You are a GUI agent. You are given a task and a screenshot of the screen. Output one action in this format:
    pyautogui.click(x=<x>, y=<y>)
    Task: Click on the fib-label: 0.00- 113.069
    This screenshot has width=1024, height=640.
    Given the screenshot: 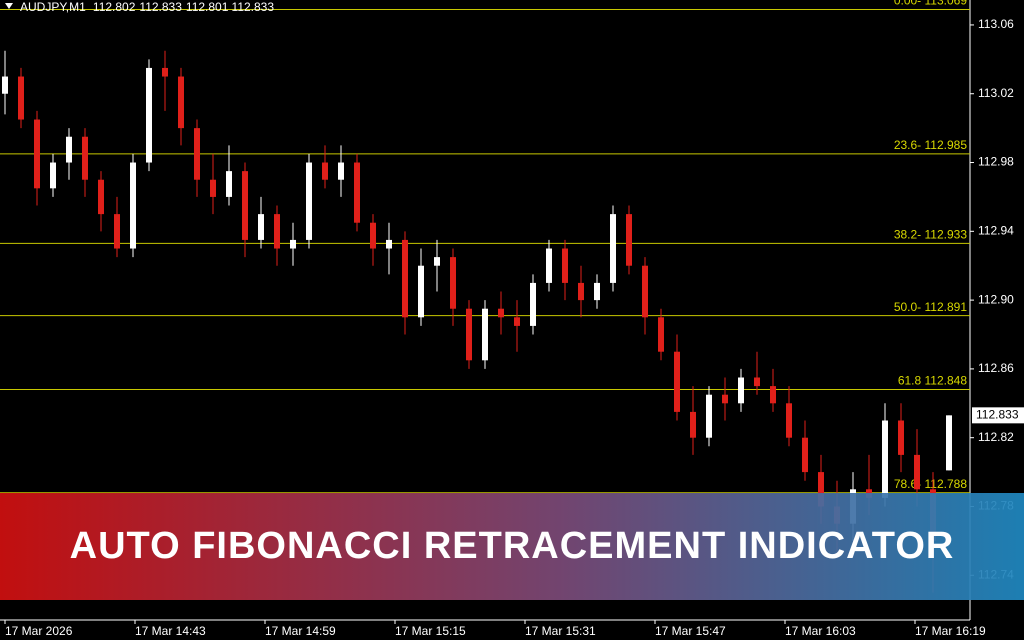 What is the action you would take?
    pyautogui.click(x=930, y=4)
    